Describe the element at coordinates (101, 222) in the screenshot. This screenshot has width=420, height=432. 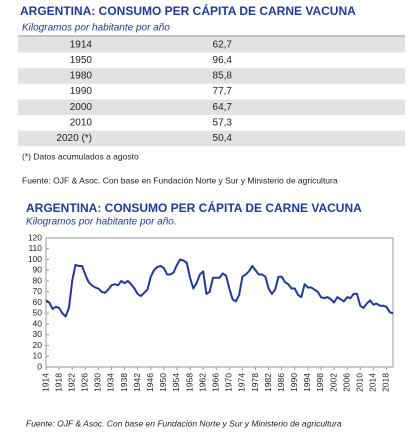
I see `chart-subtitle: Kilogramos por habitante por año.` at that location.